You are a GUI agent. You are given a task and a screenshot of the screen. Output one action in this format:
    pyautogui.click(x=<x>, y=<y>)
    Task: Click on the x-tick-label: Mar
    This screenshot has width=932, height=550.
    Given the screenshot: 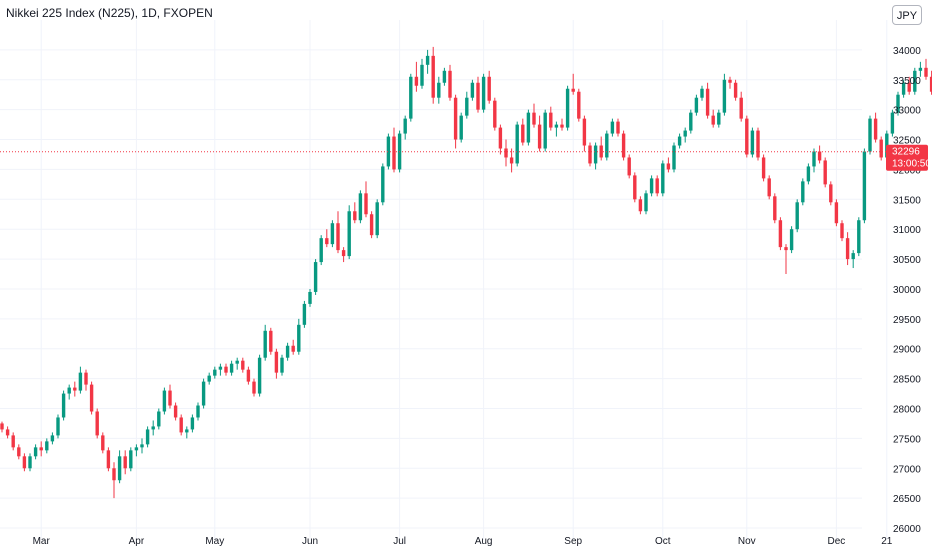 What is the action you would take?
    pyautogui.click(x=42, y=541)
    